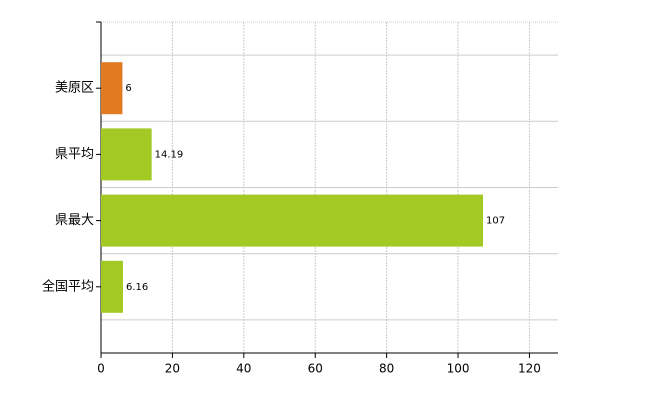 This screenshot has width=650, height=400. Describe the element at coordinates (74, 154) in the screenshot. I see `y-tick-label: 県平均` at that location.